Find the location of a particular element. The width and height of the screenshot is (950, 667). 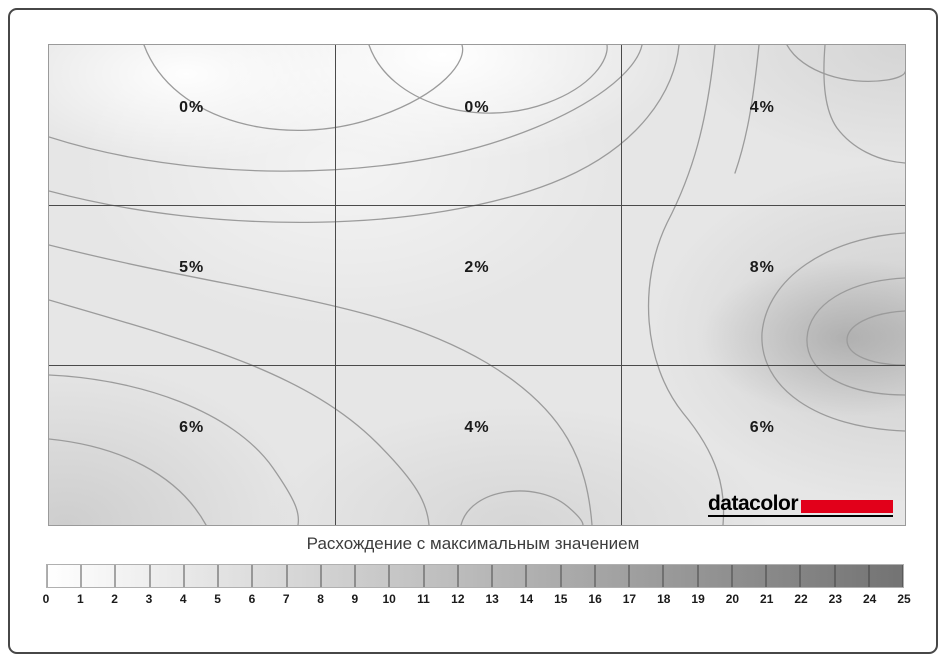

colorbar-tick-label: 12 is located at coordinates (458, 599).